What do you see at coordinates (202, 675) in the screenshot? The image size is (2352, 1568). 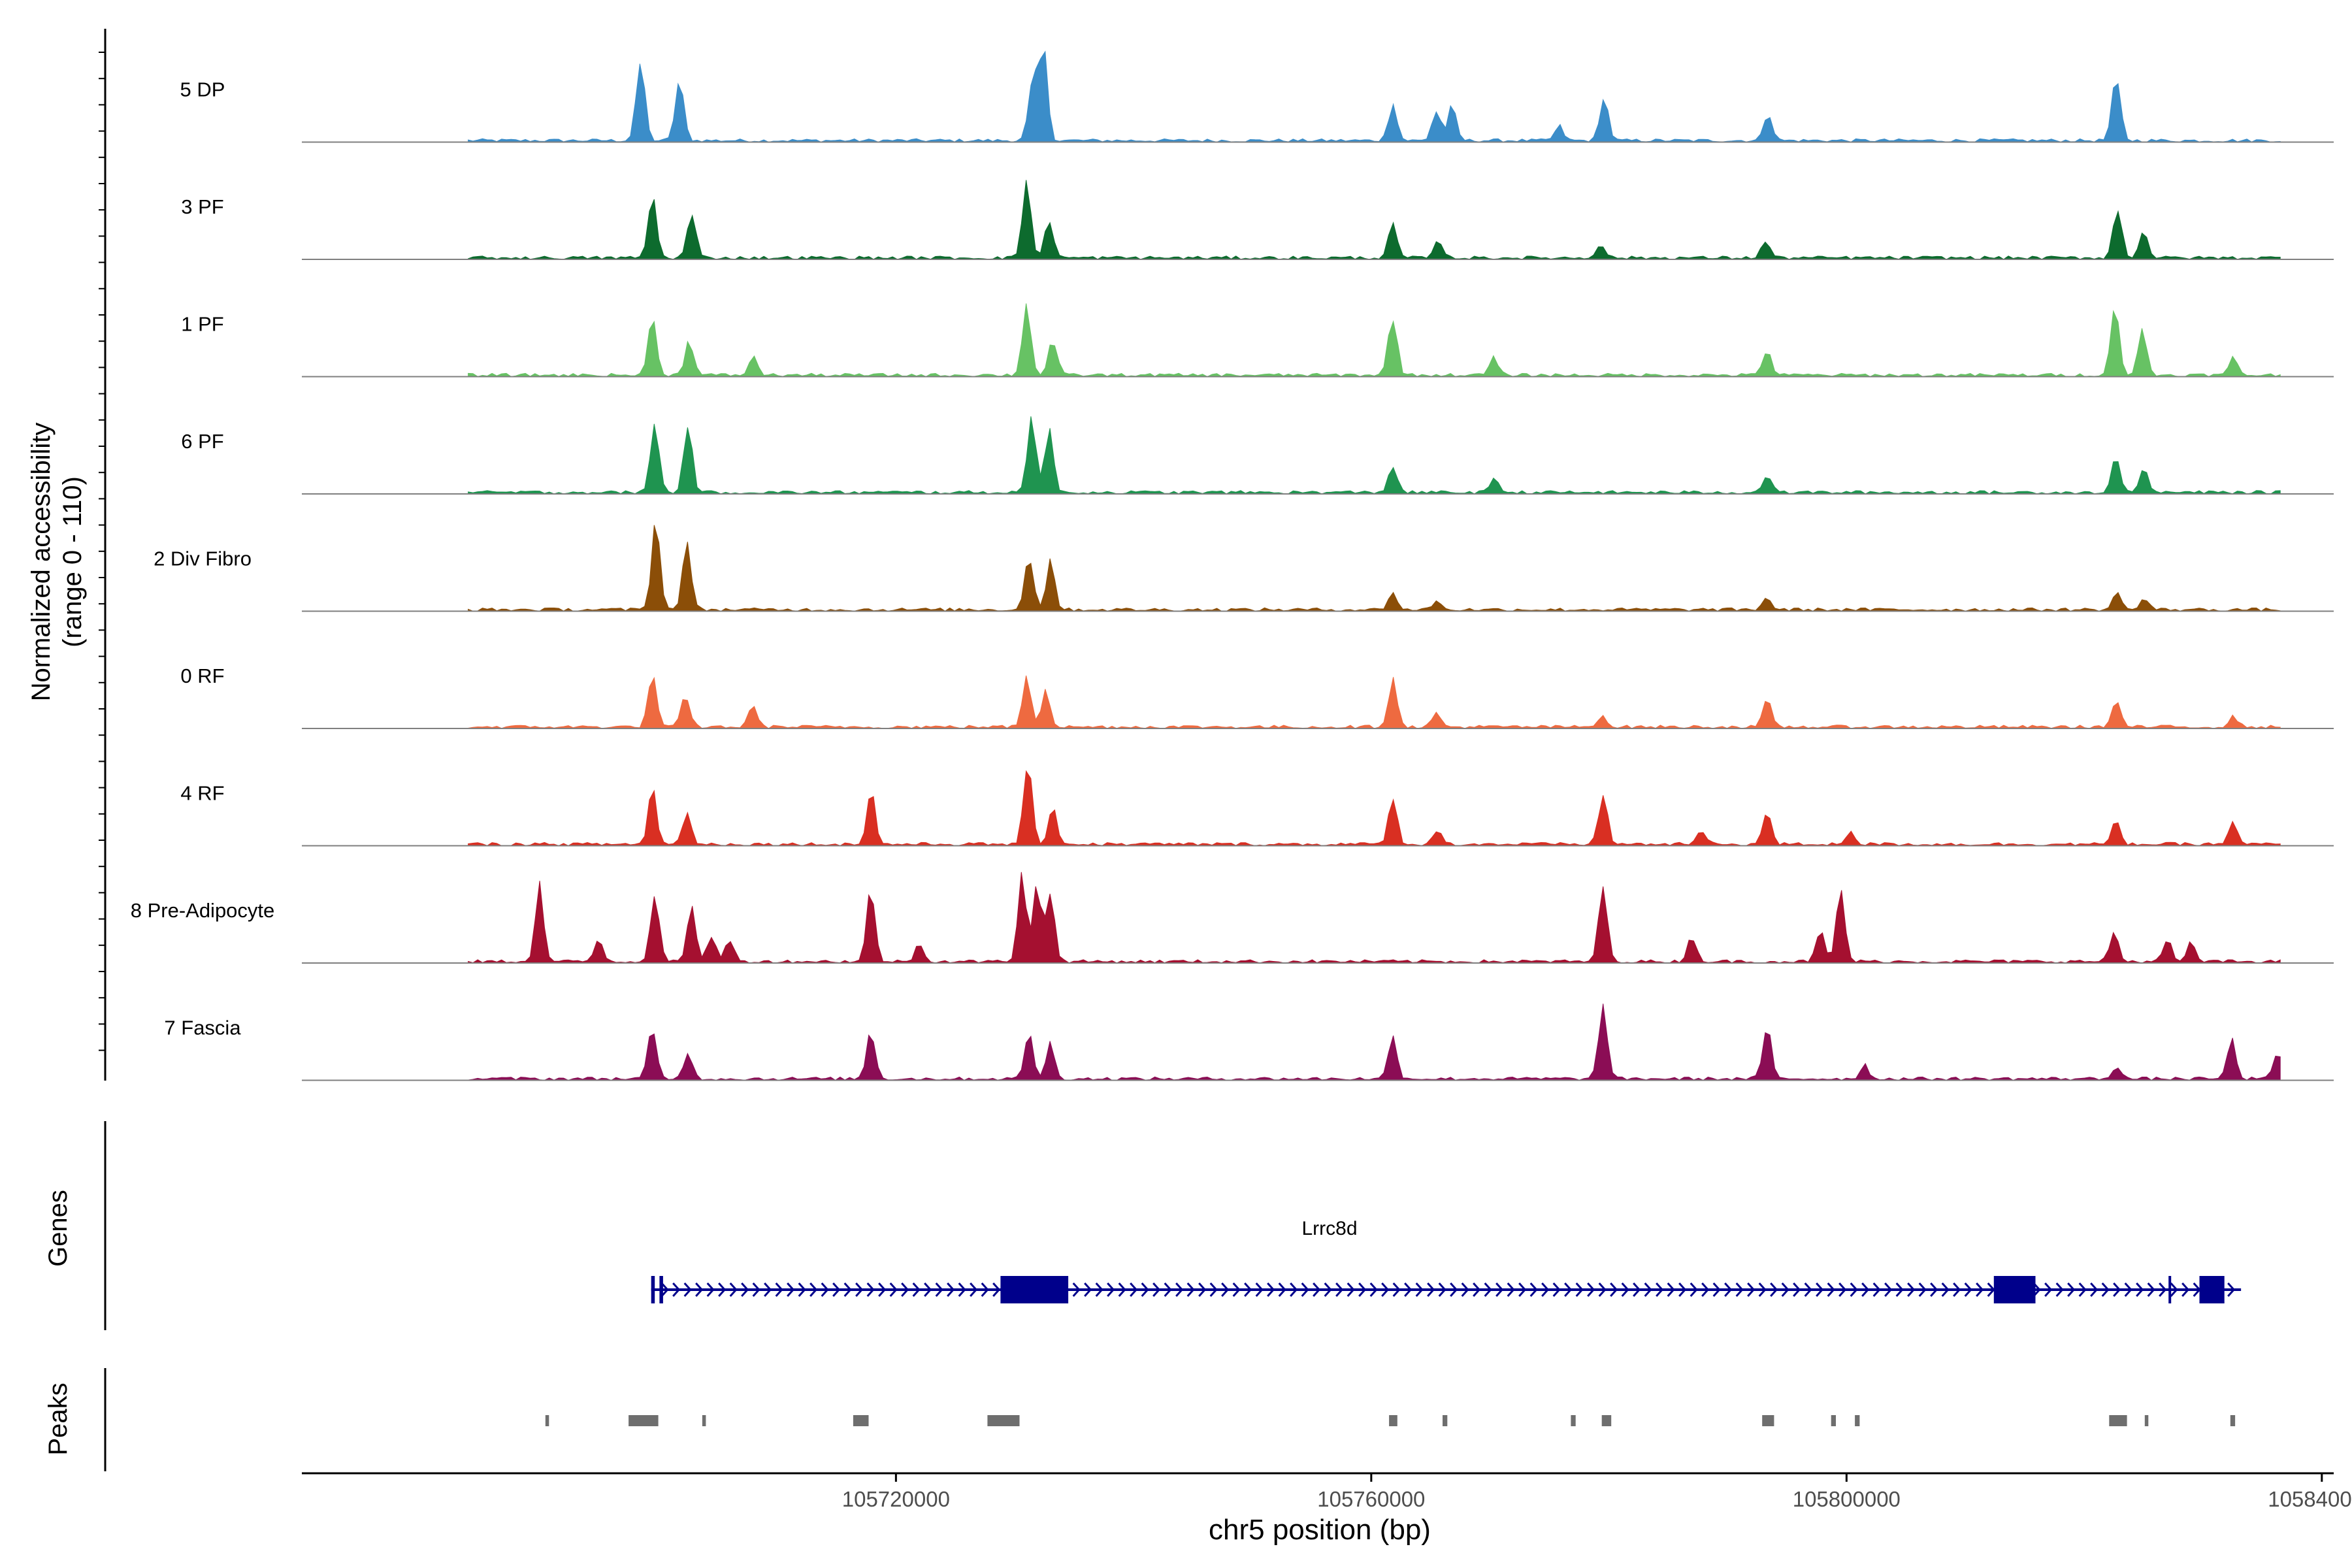 I see `track-label-5: 0 RF` at bounding box center [202, 675].